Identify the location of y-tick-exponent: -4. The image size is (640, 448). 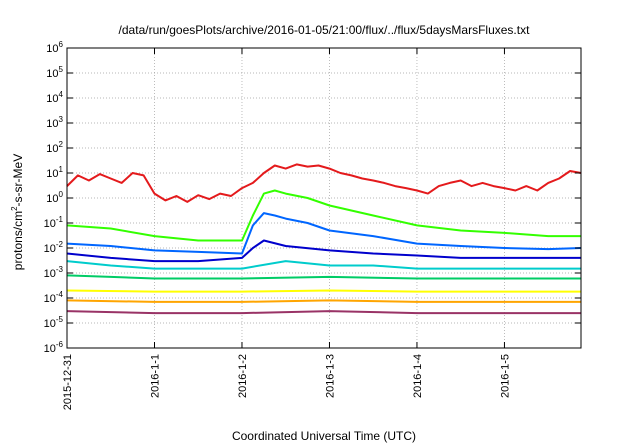
(60, 294).